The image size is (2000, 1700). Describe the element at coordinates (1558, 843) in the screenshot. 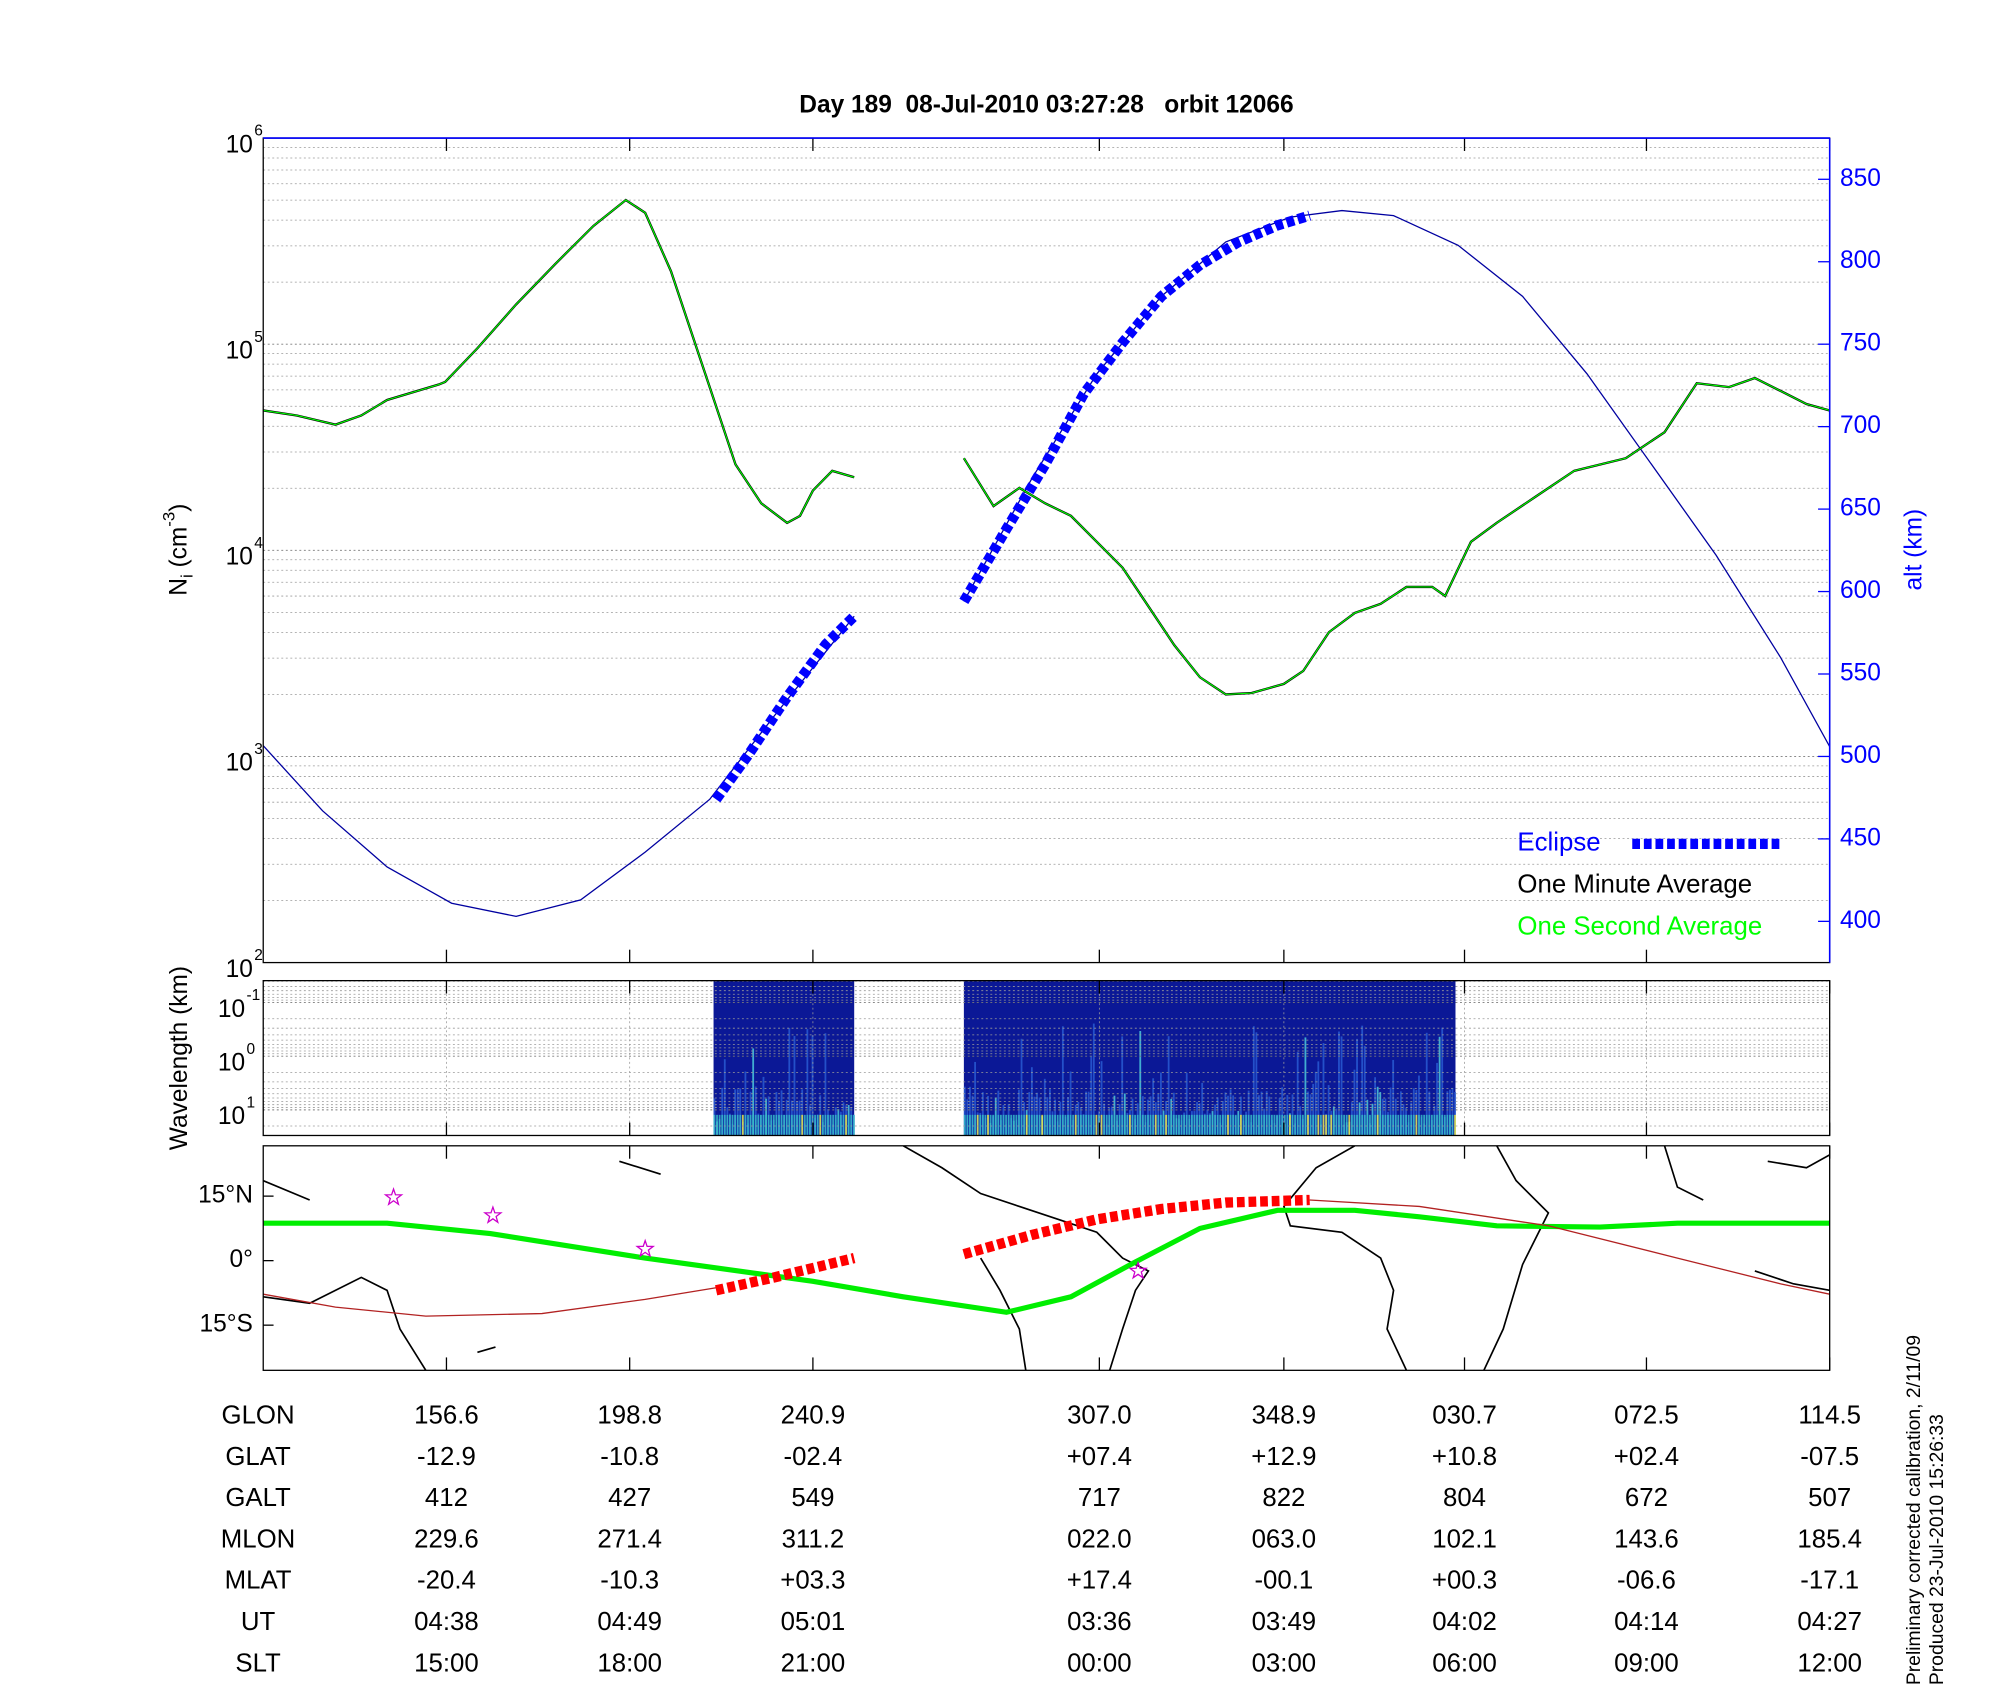

I see `legend-label: Eclipse` at that location.